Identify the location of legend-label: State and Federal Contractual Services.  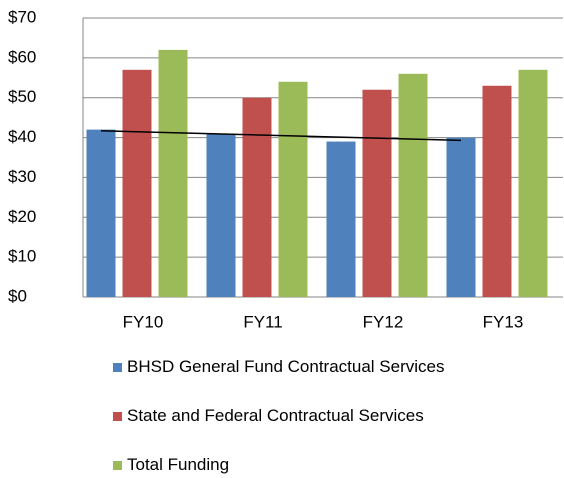
(275, 415).